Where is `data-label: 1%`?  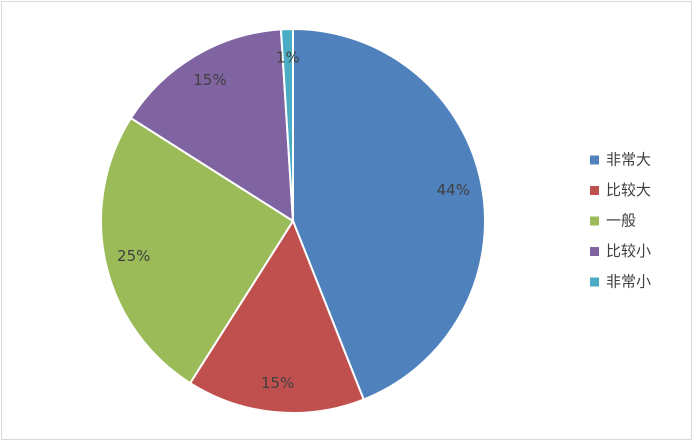
data-label: 1% is located at coordinates (288, 57).